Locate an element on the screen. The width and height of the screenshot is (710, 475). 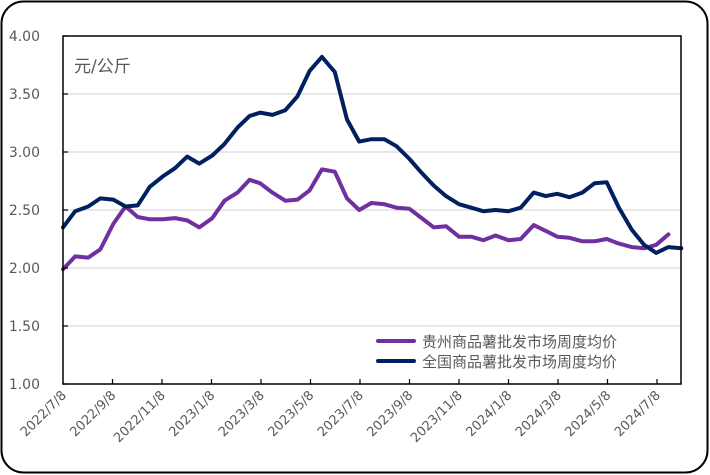
legend-label: 全国商品薯批发市场周度均价 is located at coordinates (519, 362).